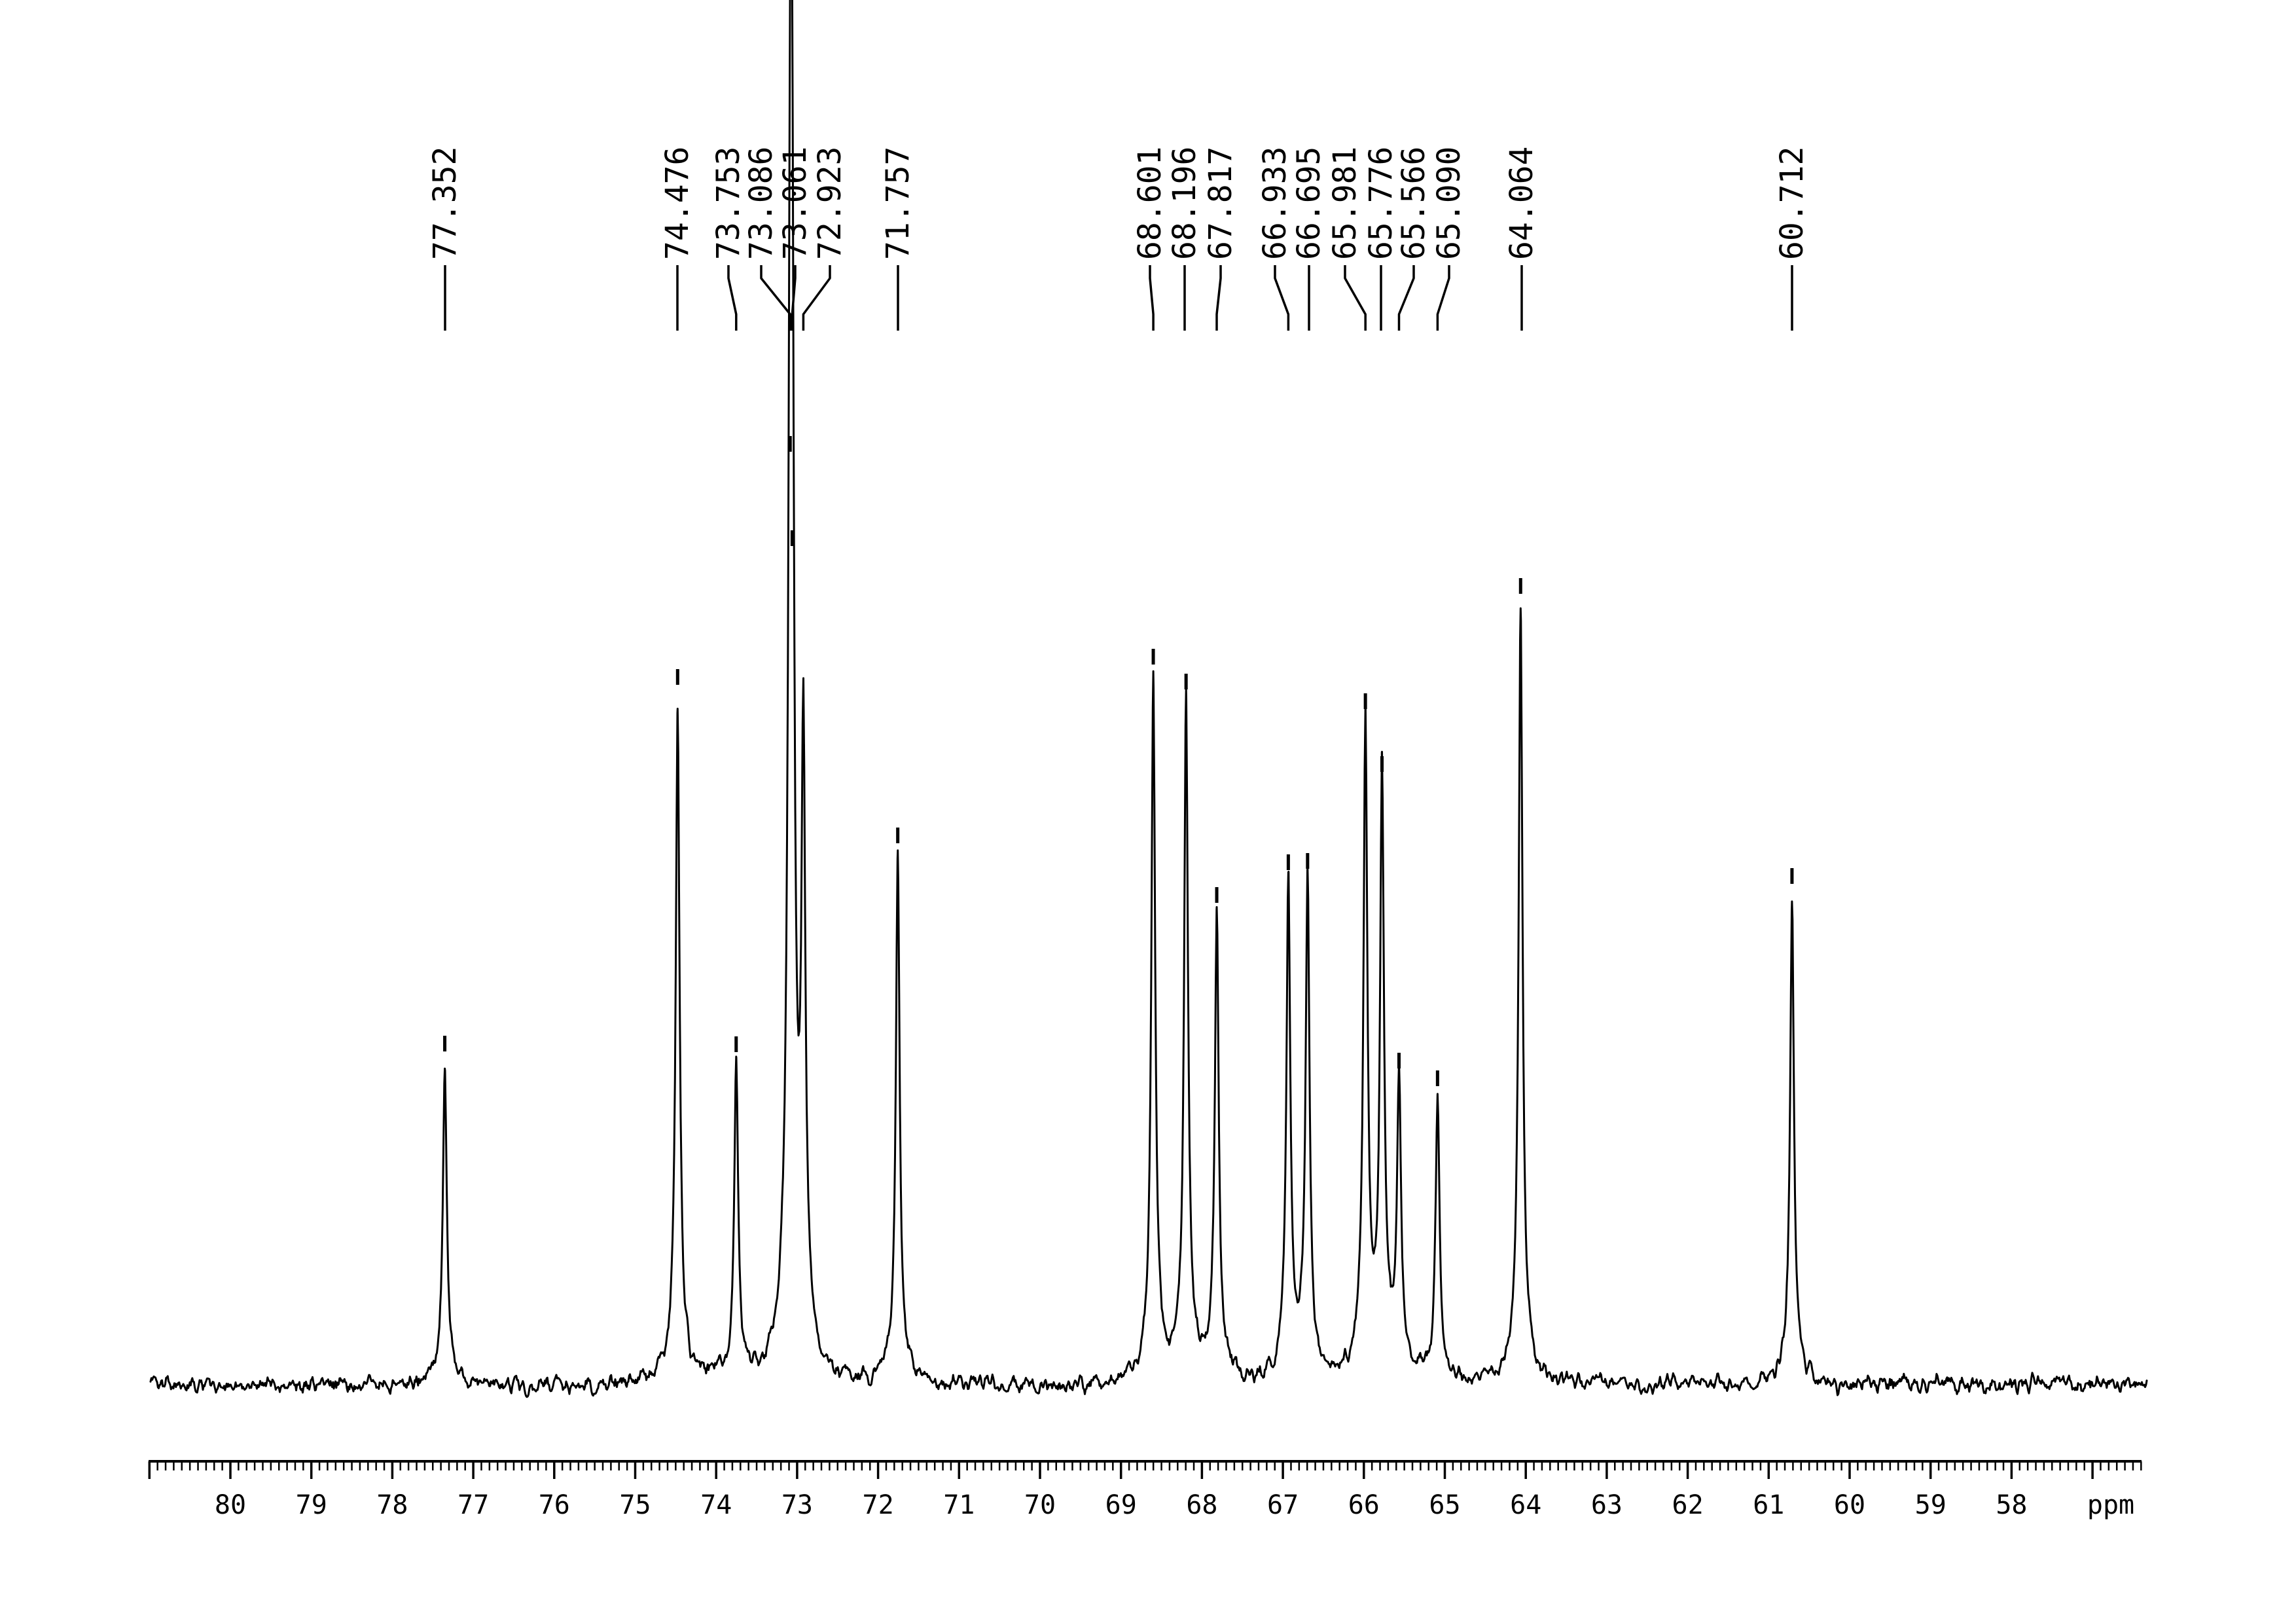 The image size is (2296, 1623). I want to click on x-axis-tick-label: 64, so click(1525, 1505).